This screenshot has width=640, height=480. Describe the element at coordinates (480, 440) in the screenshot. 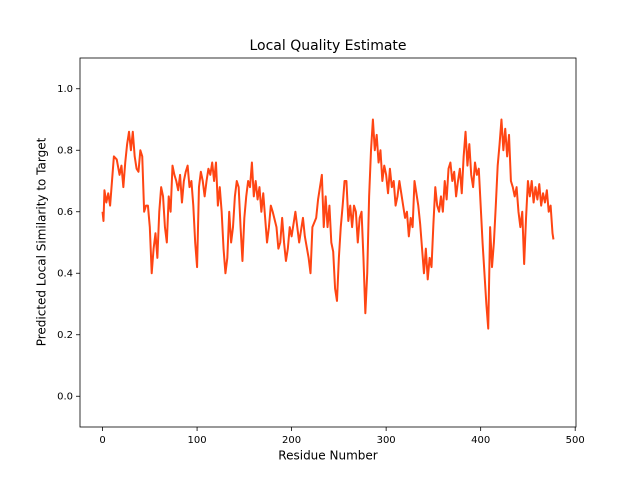

I see `x-tick-label: 400` at that location.